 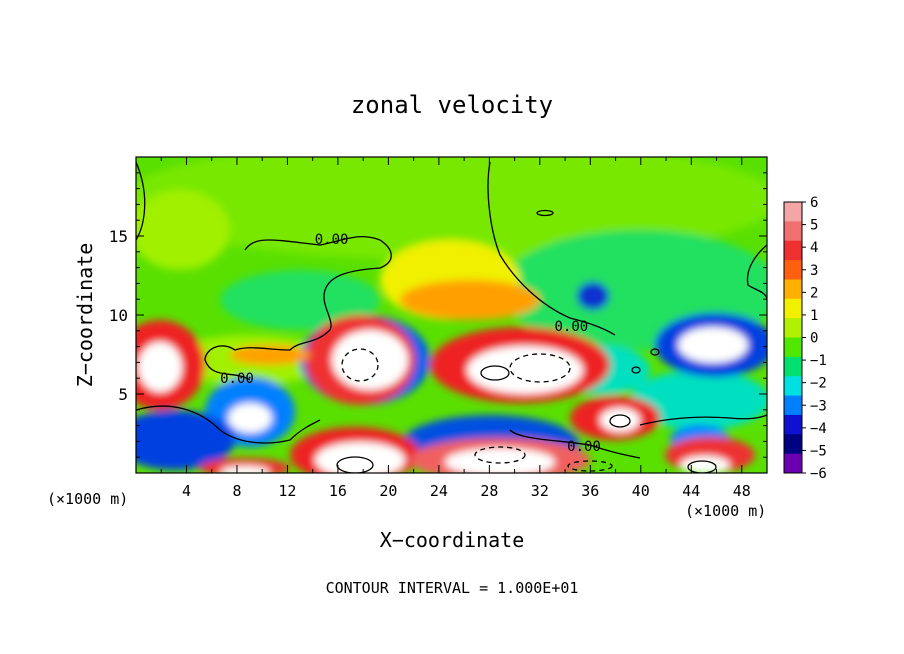 What do you see at coordinates (814, 339) in the screenshot?
I see `colorbar-label: 0` at bounding box center [814, 339].